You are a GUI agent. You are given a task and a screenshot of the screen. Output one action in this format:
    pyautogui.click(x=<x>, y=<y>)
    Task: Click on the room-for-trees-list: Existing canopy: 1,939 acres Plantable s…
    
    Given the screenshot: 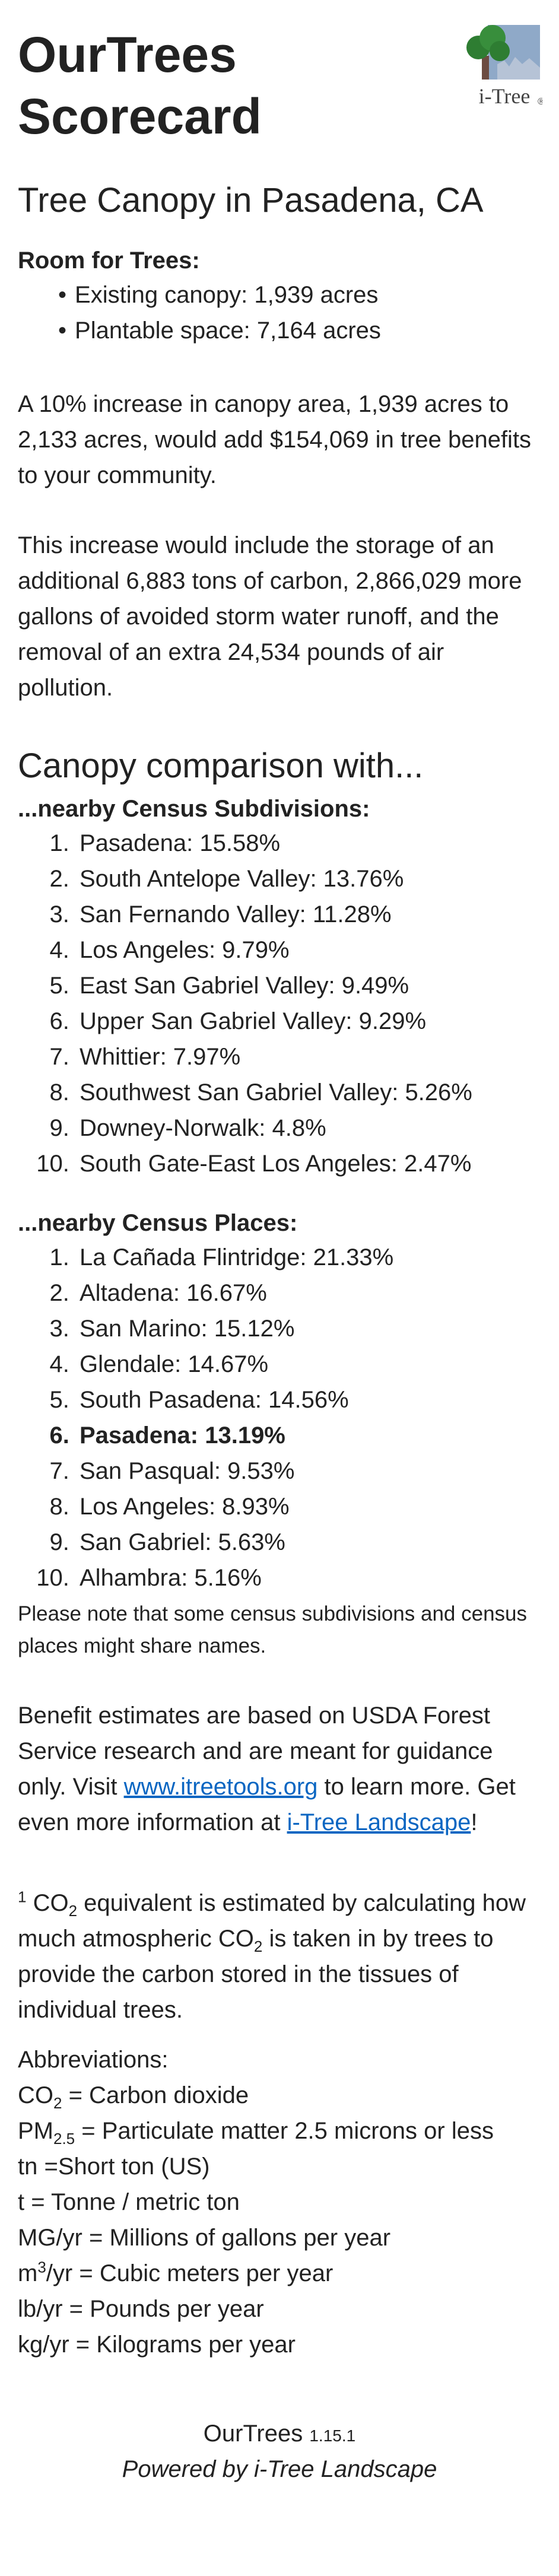 What is the action you would take?
    pyautogui.click(x=279, y=312)
    